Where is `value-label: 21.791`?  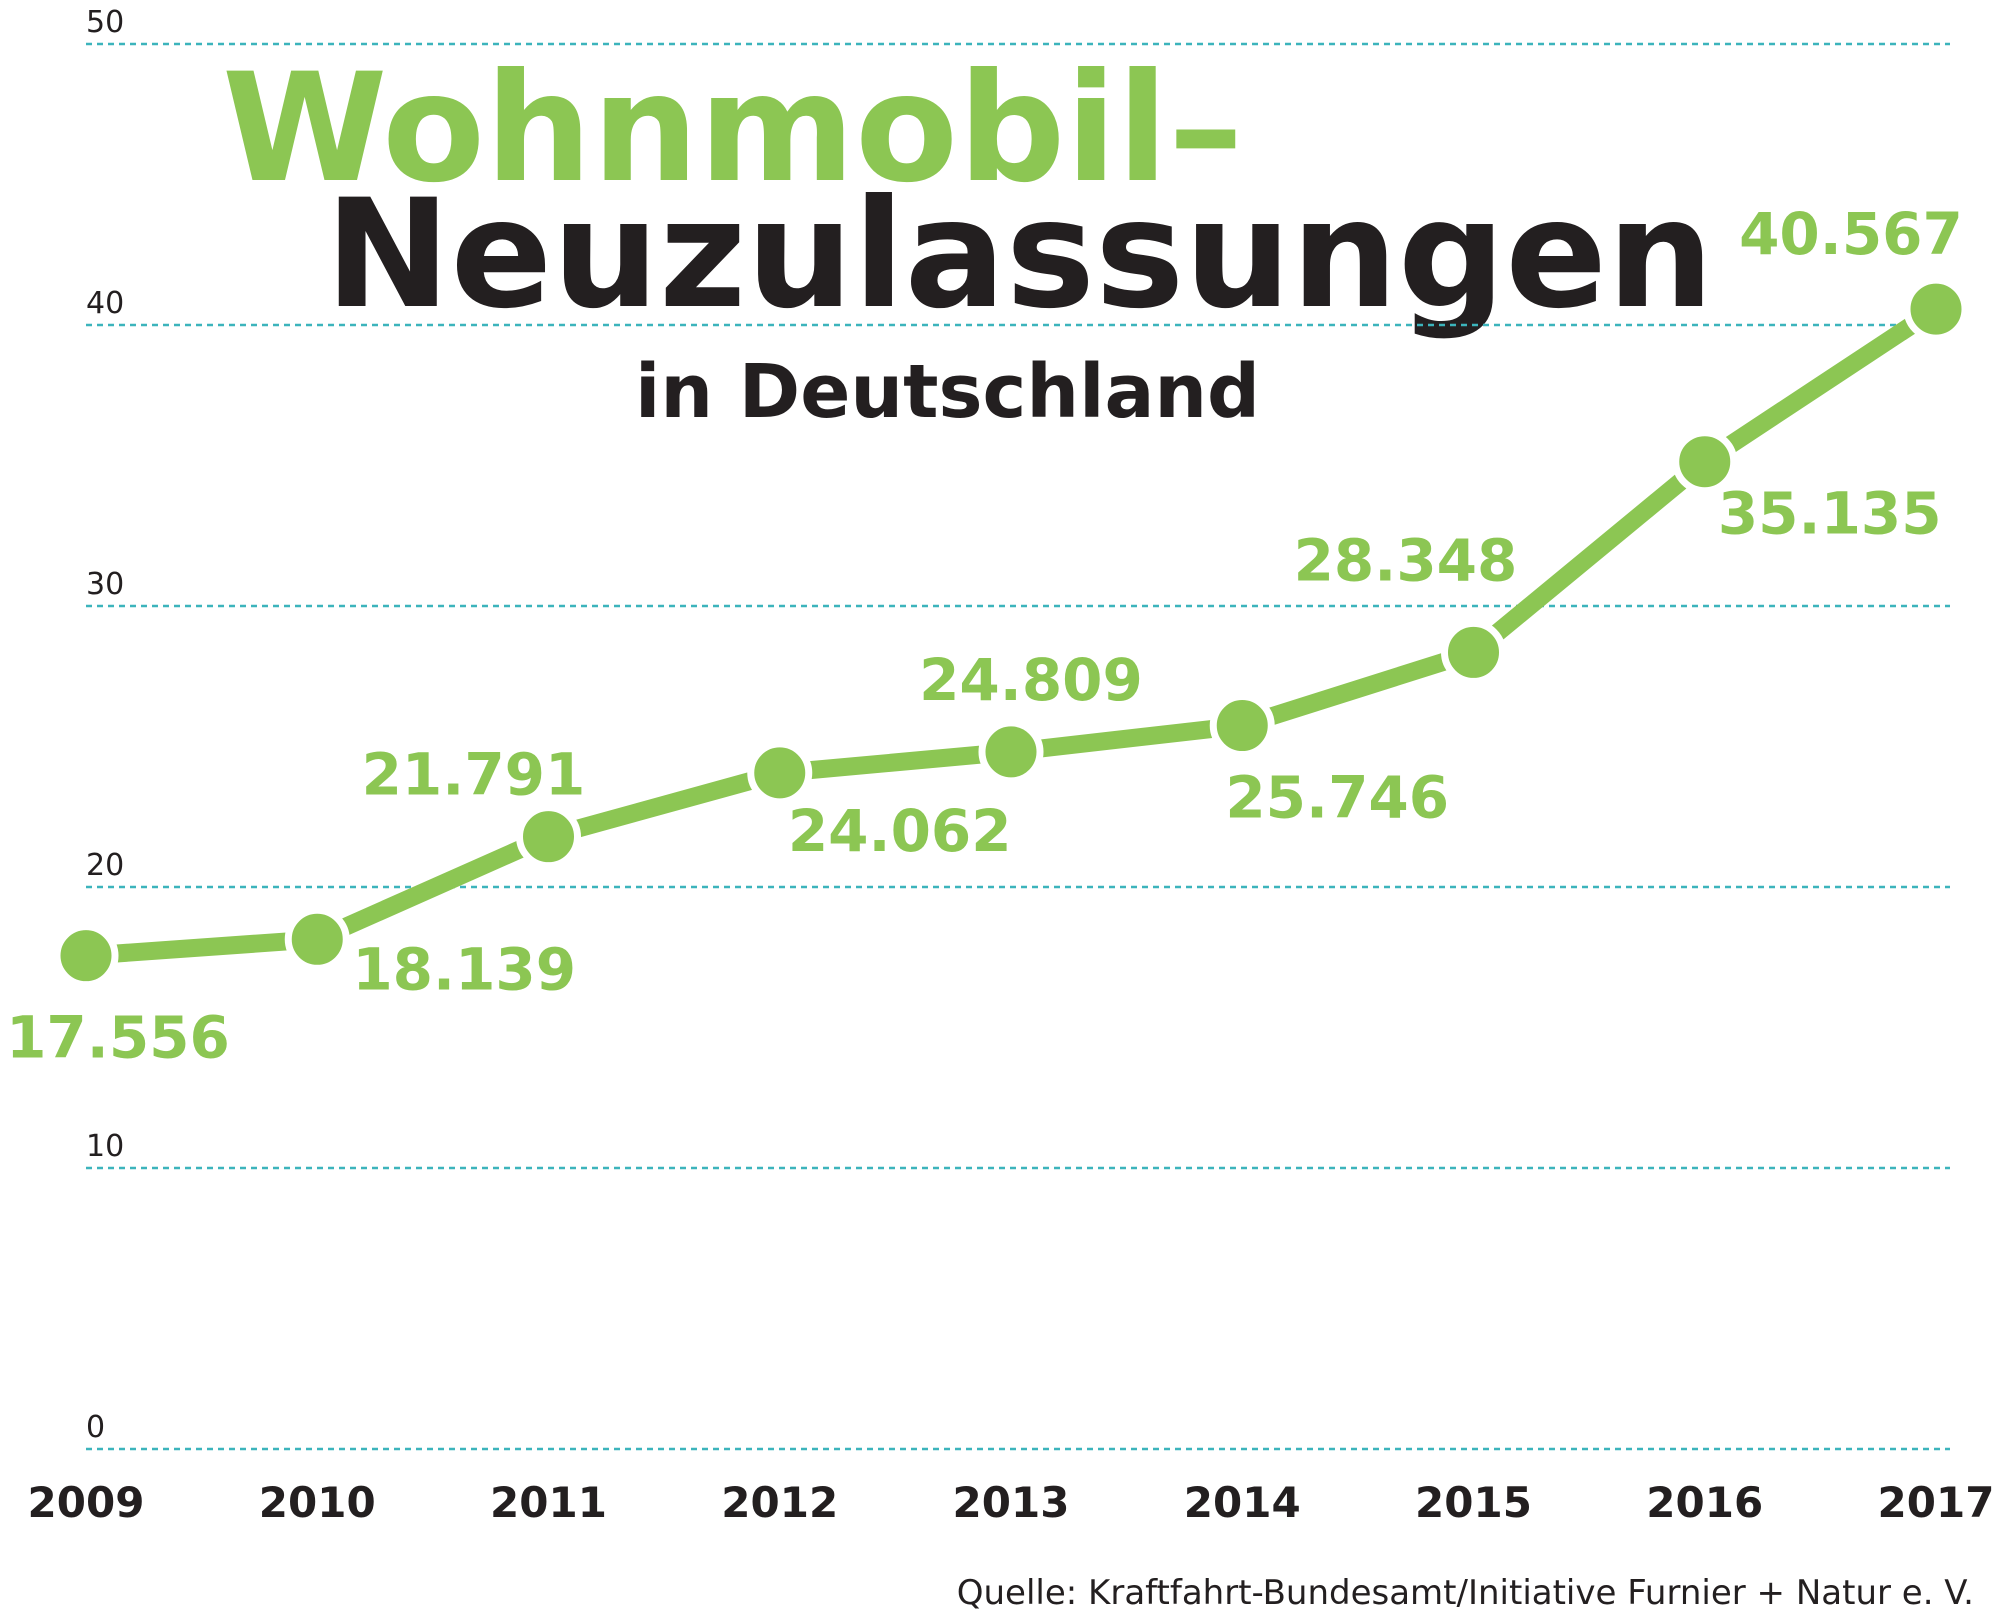
value-label: 21.791 is located at coordinates (474, 775).